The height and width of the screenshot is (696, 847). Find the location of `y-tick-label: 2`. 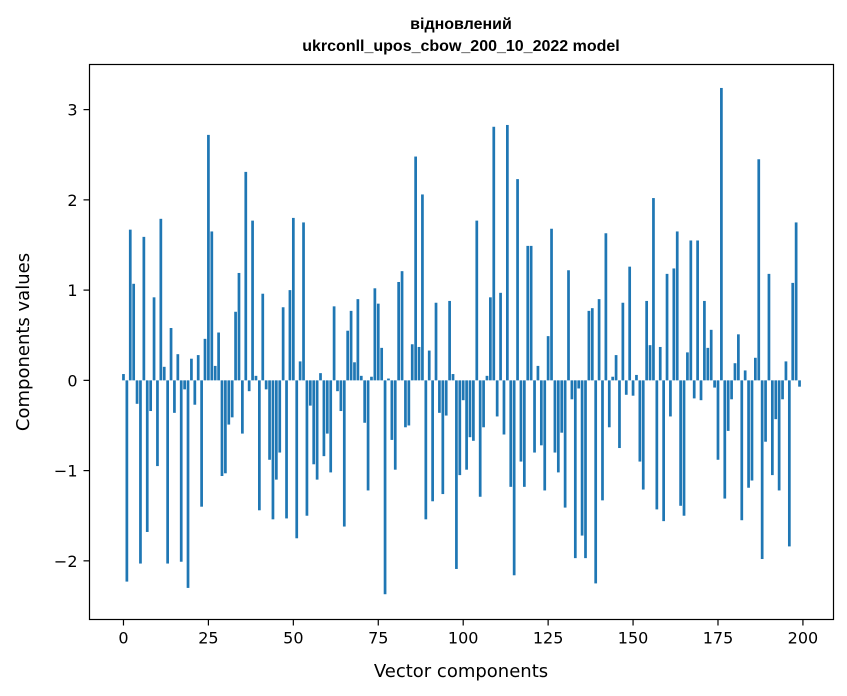

y-tick-label: 2 is located at coordinates (72, 200).